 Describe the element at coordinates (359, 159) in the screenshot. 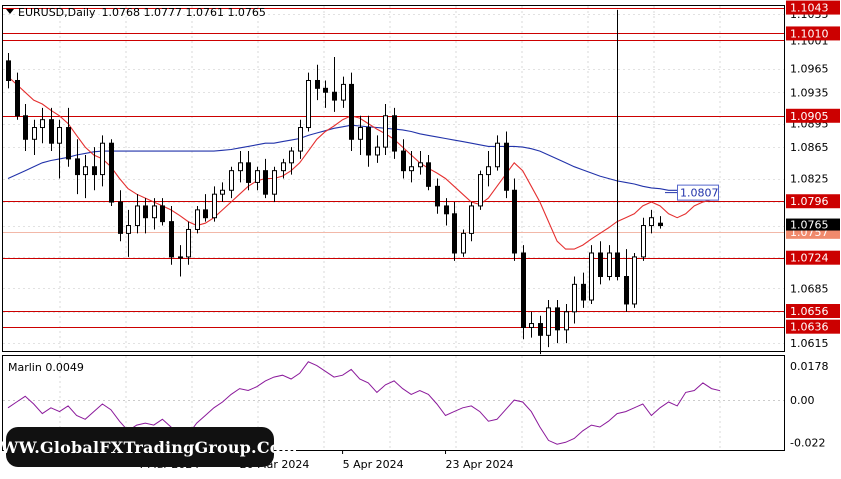

I see `ma-blue-line` at that location.